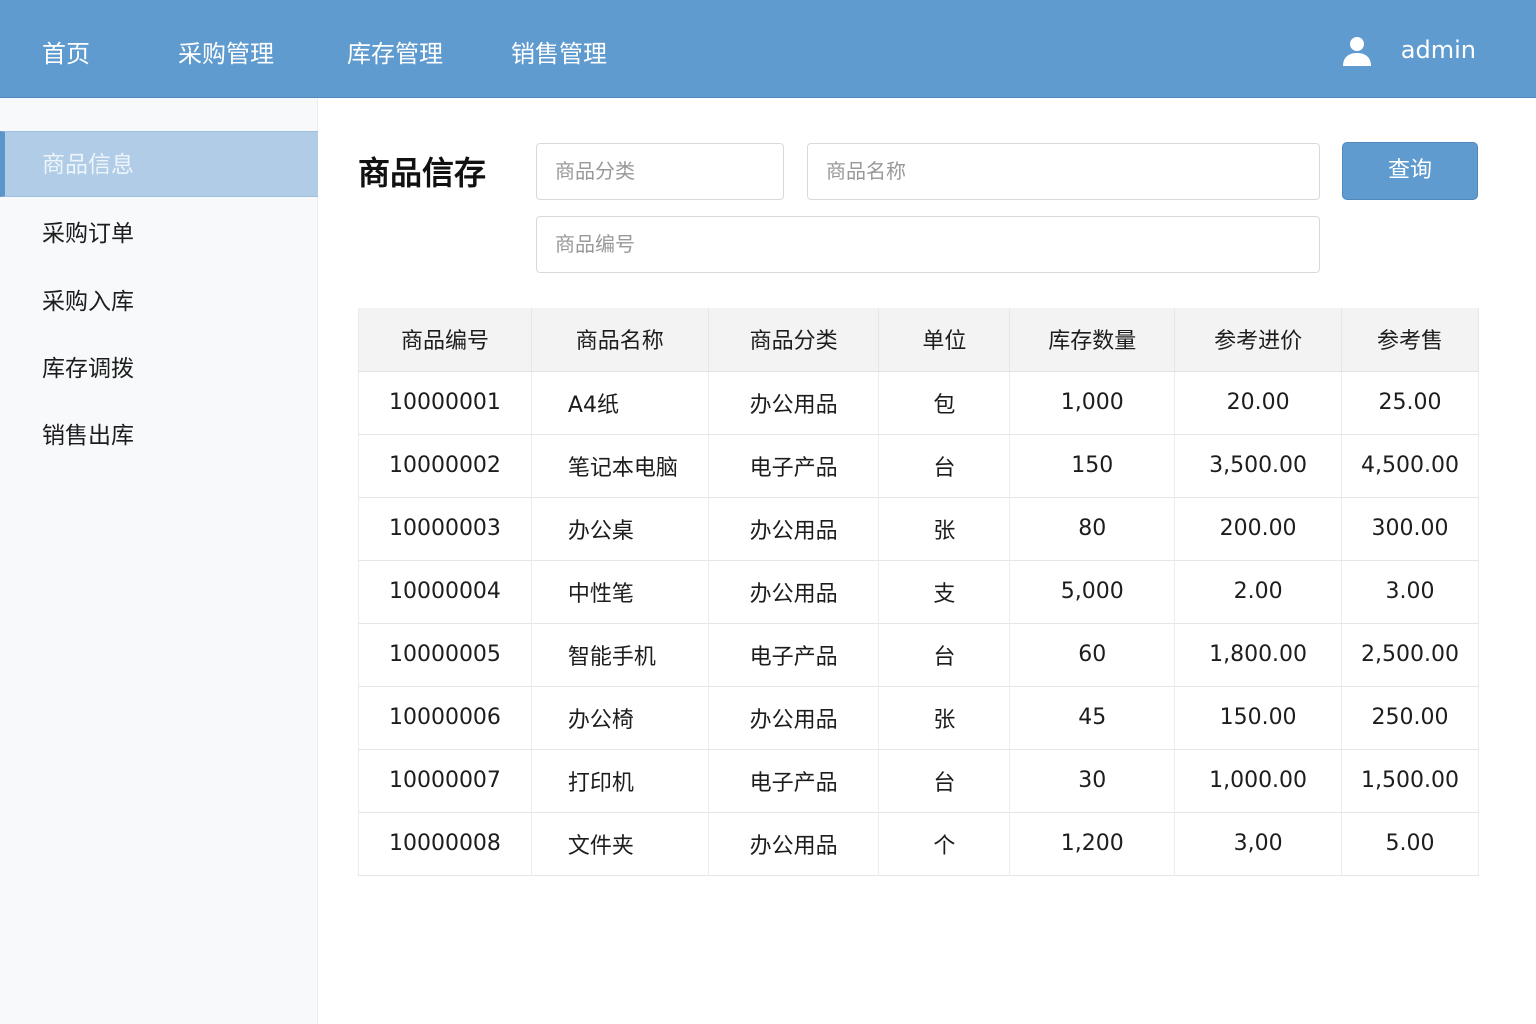 This screenshot has height=1024, width=1536. What do you see at coordinates (1092, 529) in the screenshot?
I see `table-cell: 80` at bounding box center [1092, 529].